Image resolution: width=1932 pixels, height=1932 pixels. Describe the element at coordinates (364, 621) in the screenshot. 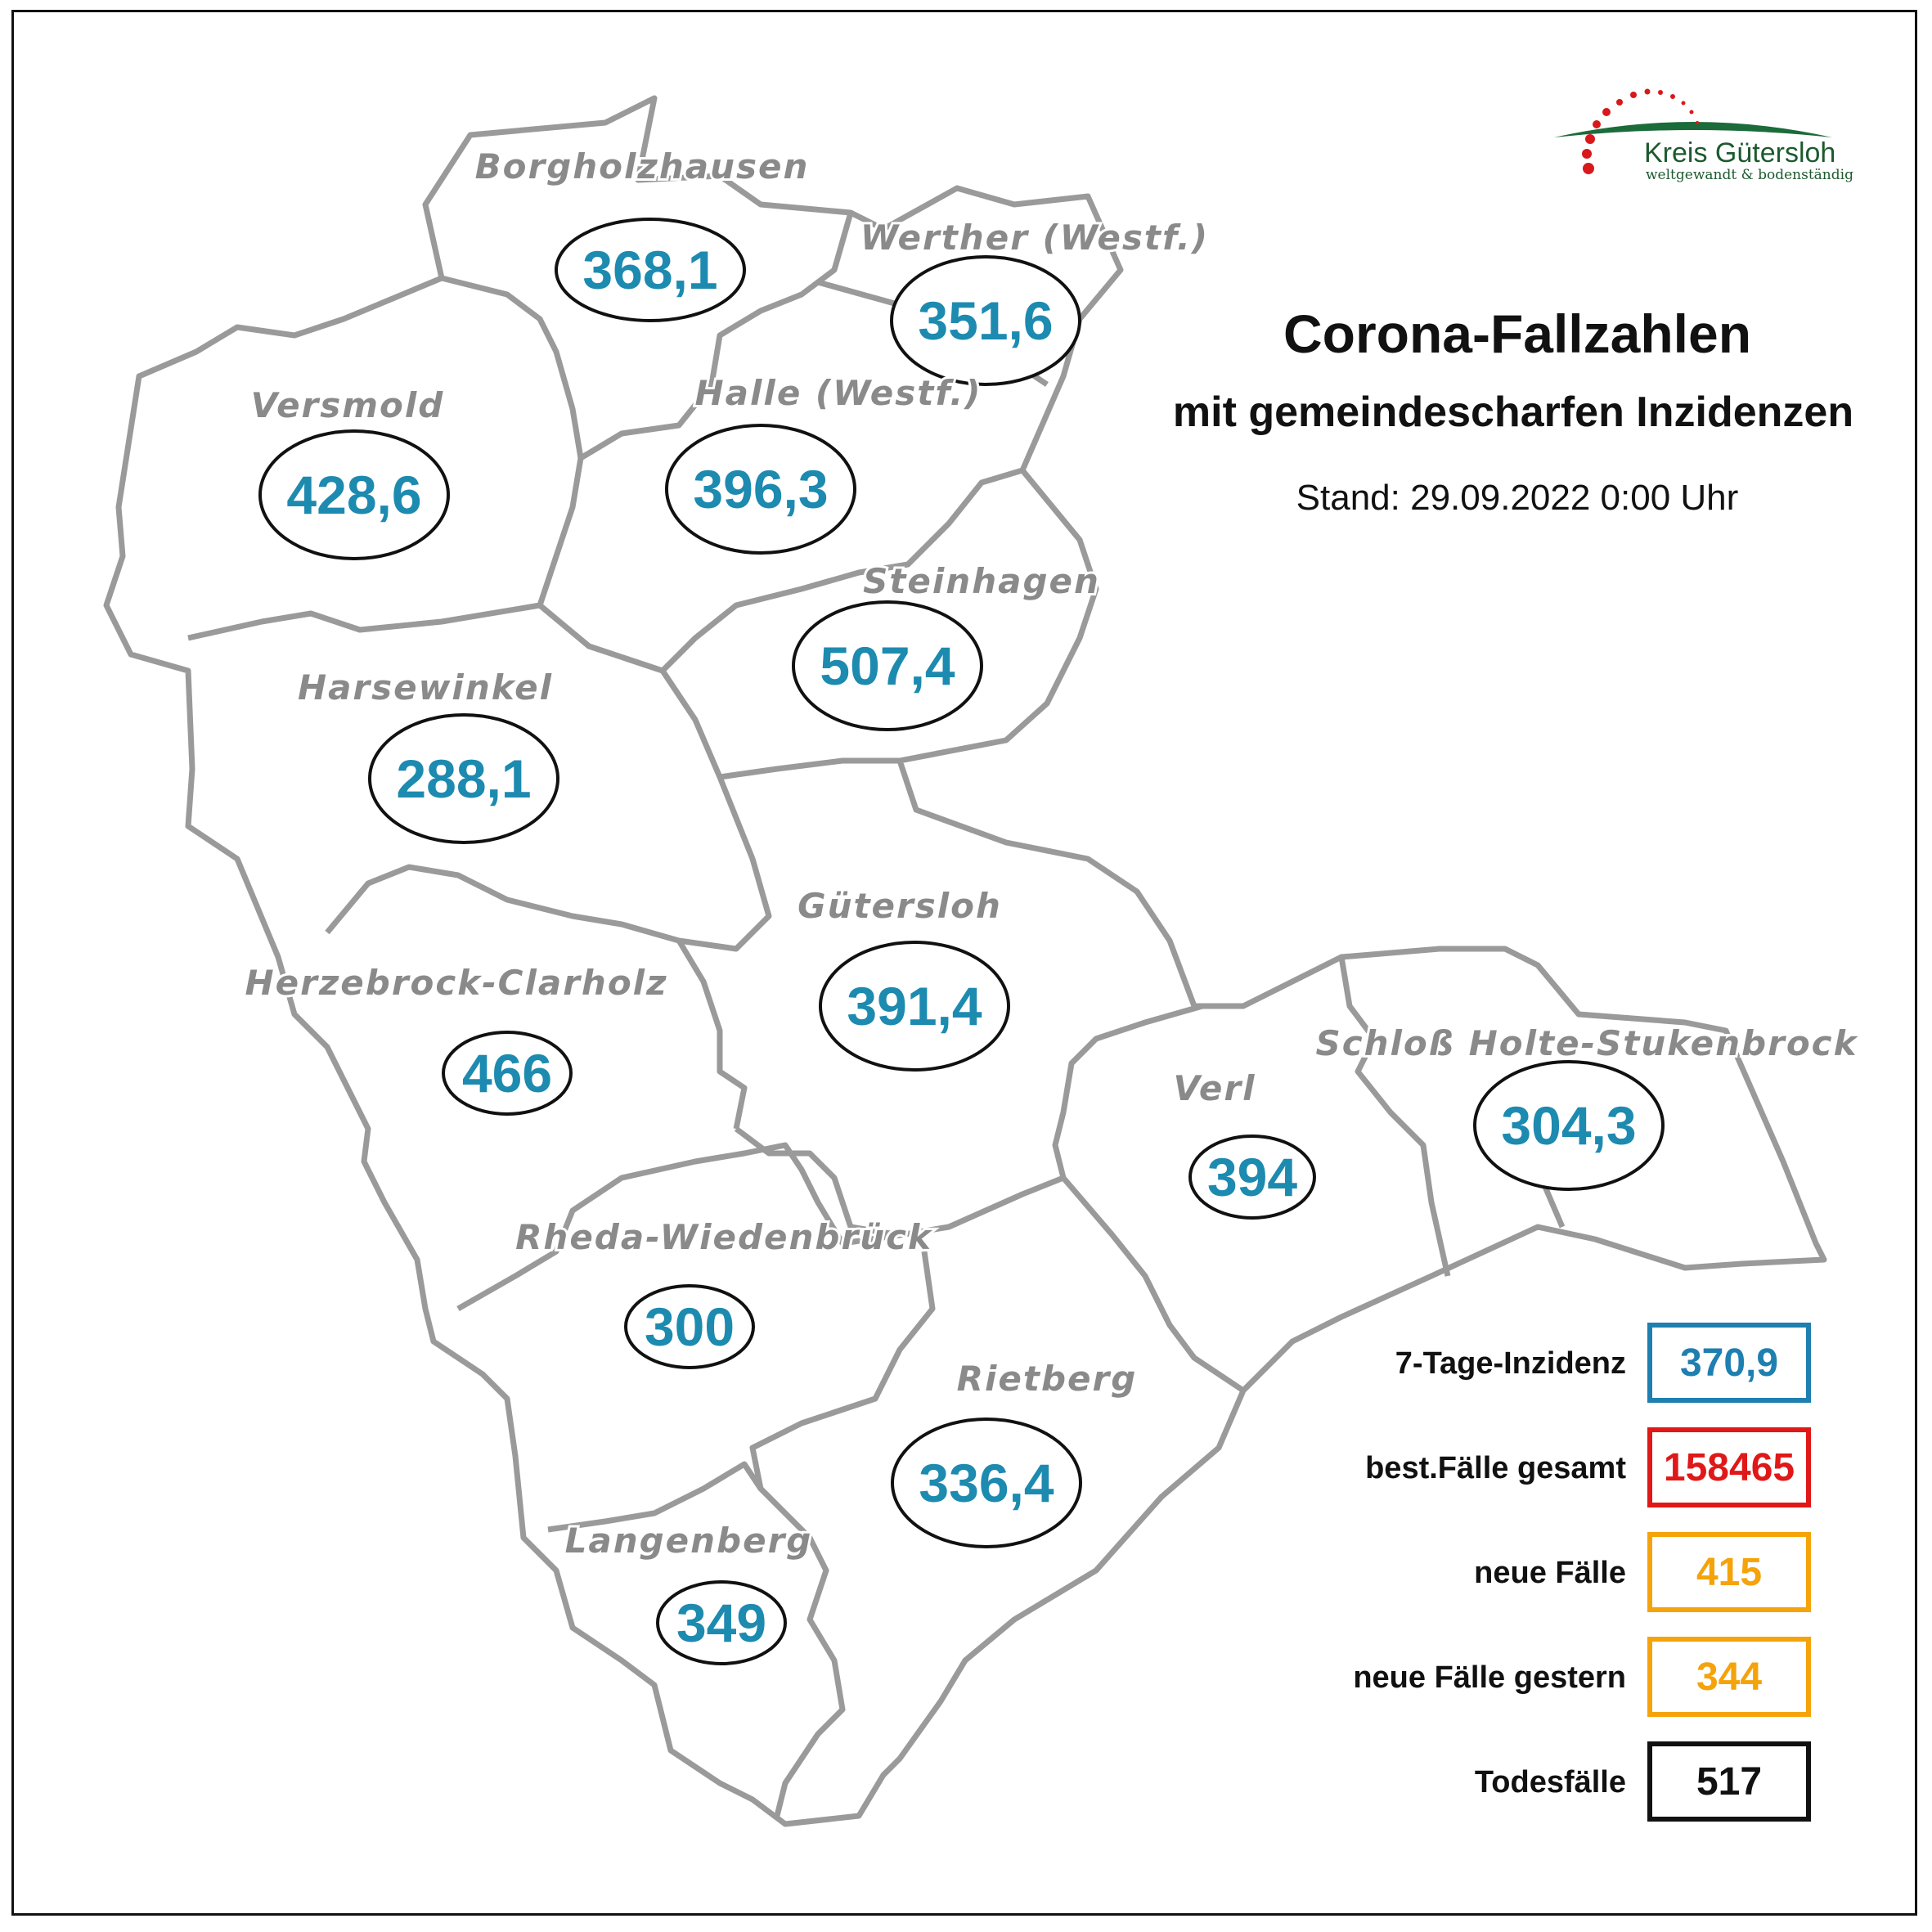

I see `border-versmold-harsewinkel` at that location.